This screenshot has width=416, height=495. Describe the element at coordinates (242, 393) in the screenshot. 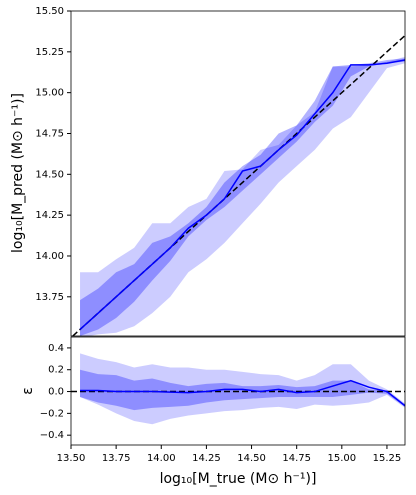

I see `line` at that location.